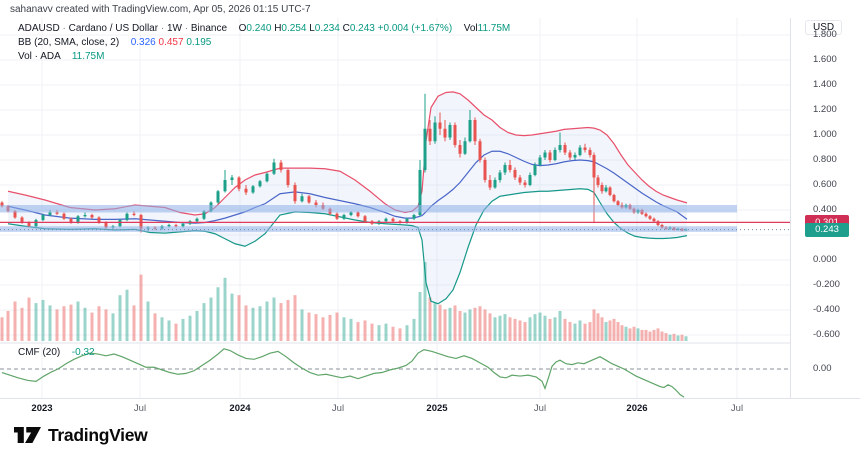 The height and width of the screenshot is (453, 860). I want to click on time-tick-label: 2024, so click(240, 408).